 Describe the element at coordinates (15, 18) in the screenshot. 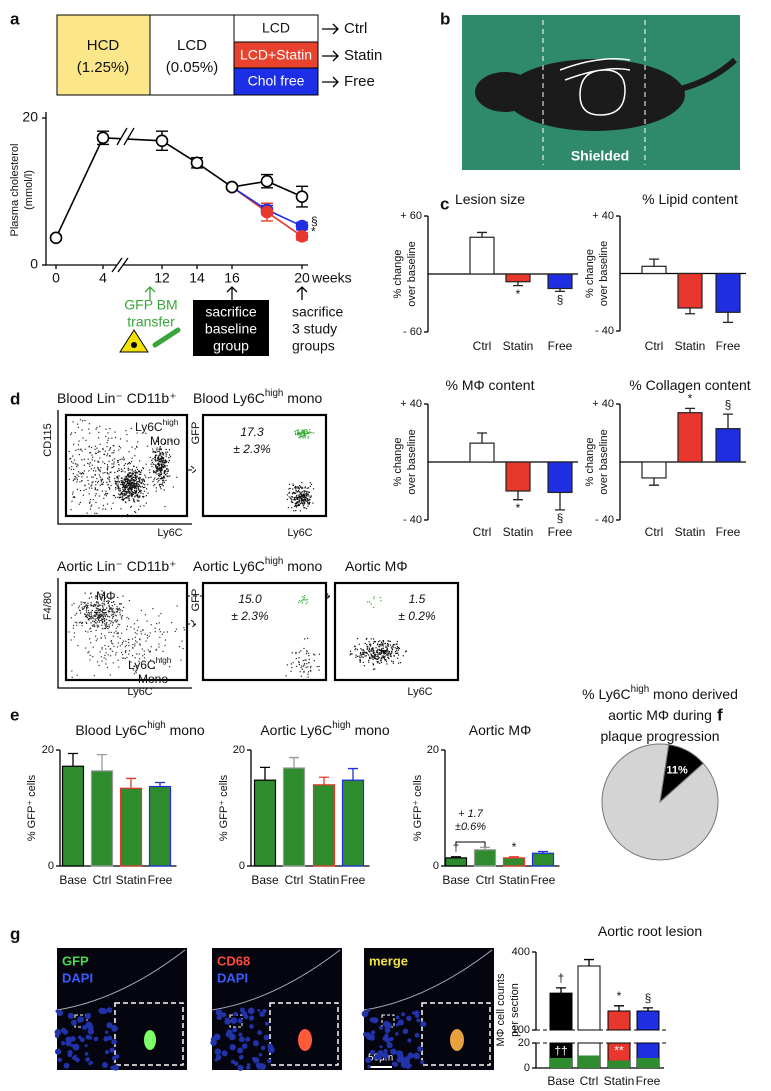

I see `panel-label: a` at that location.